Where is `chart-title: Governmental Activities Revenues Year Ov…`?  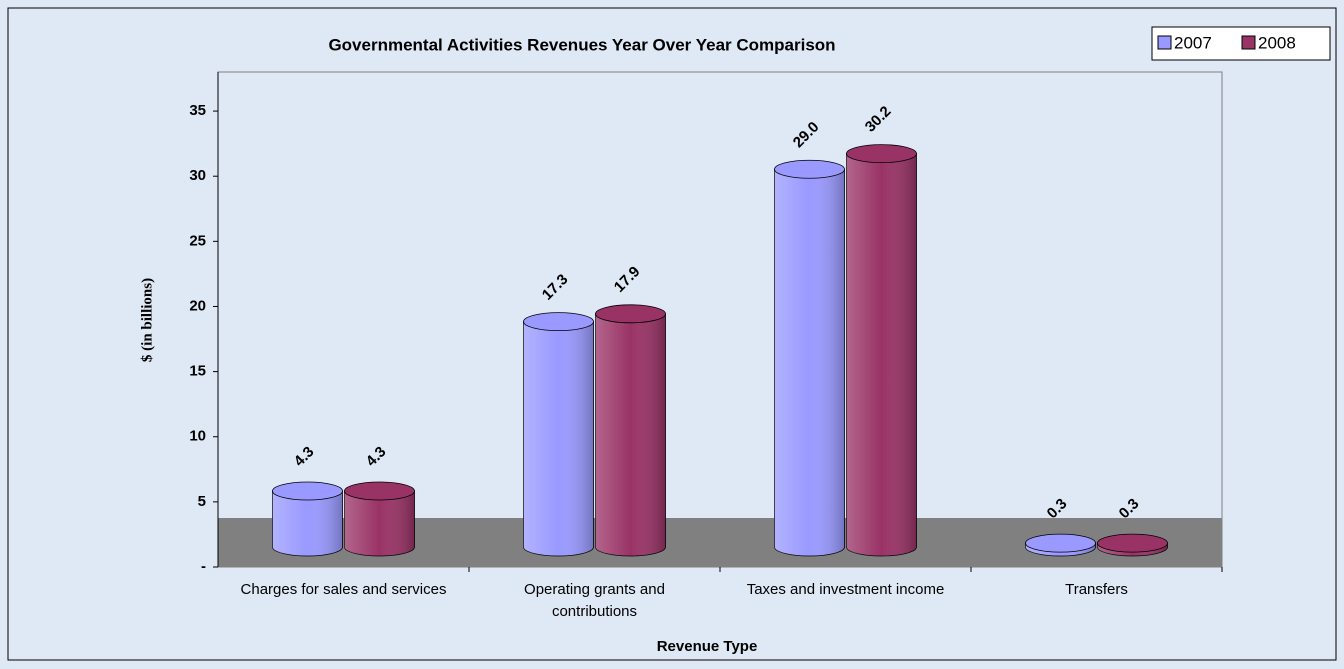
chart-title: Governmental Activities Revenues Year Ov… is located at coordinates (581, 44).